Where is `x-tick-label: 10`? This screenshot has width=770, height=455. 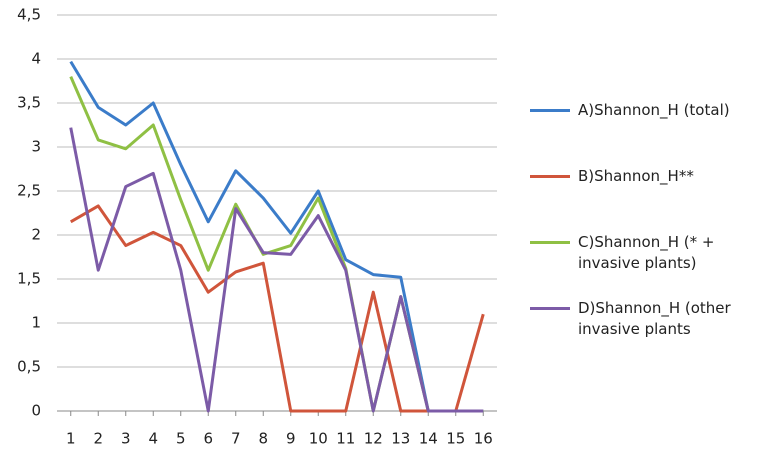
x-tick-label: 10 is located at coordinates (318, 439).